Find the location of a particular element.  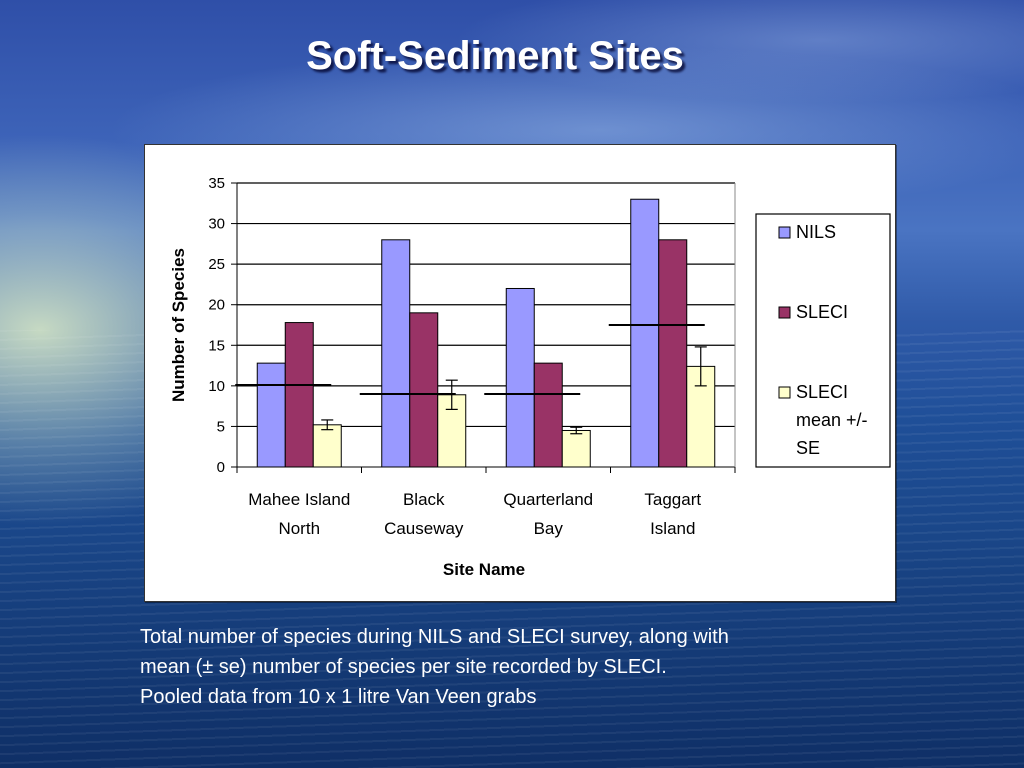

x-category-label: North is located at coordinates (299, 528).